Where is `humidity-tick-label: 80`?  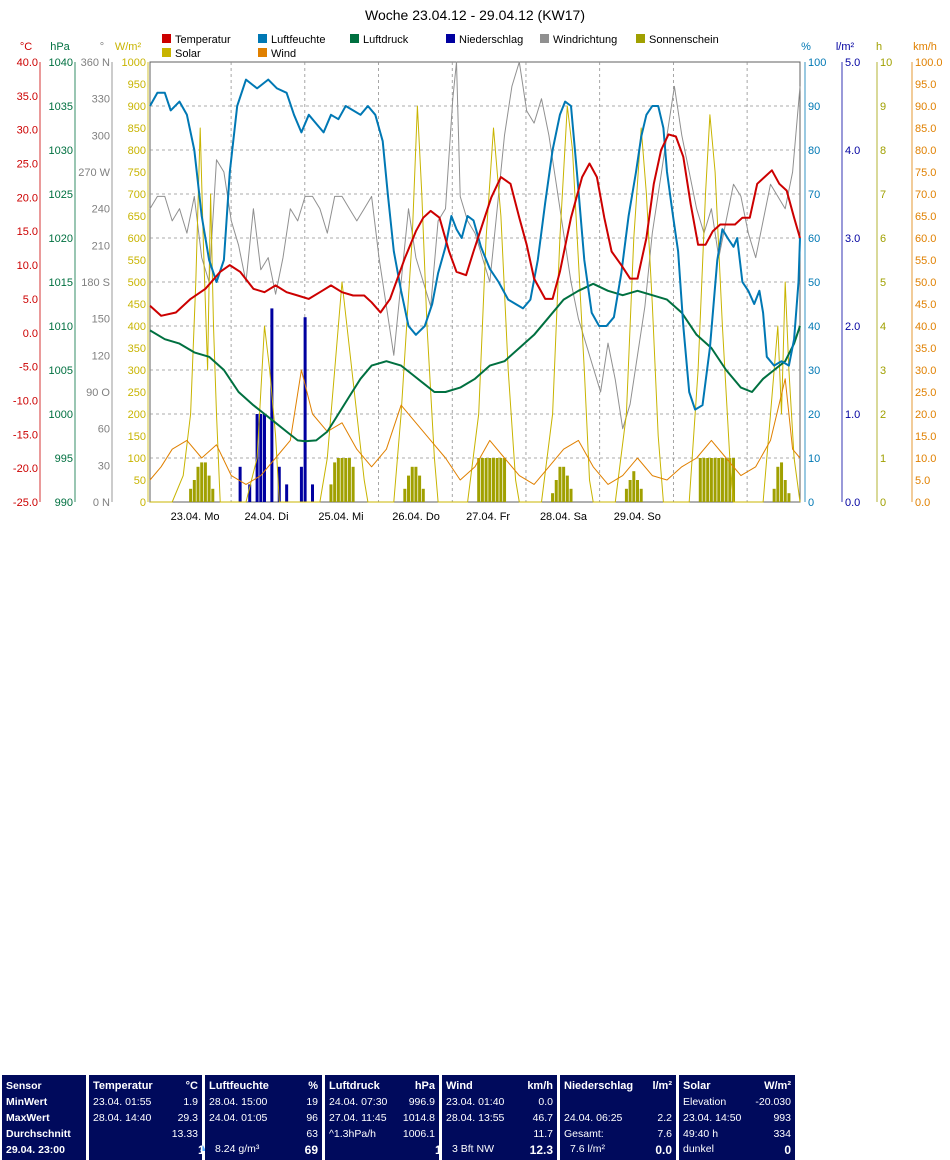
humidity-tick-label: 80 is located at coordinates (814, 151).